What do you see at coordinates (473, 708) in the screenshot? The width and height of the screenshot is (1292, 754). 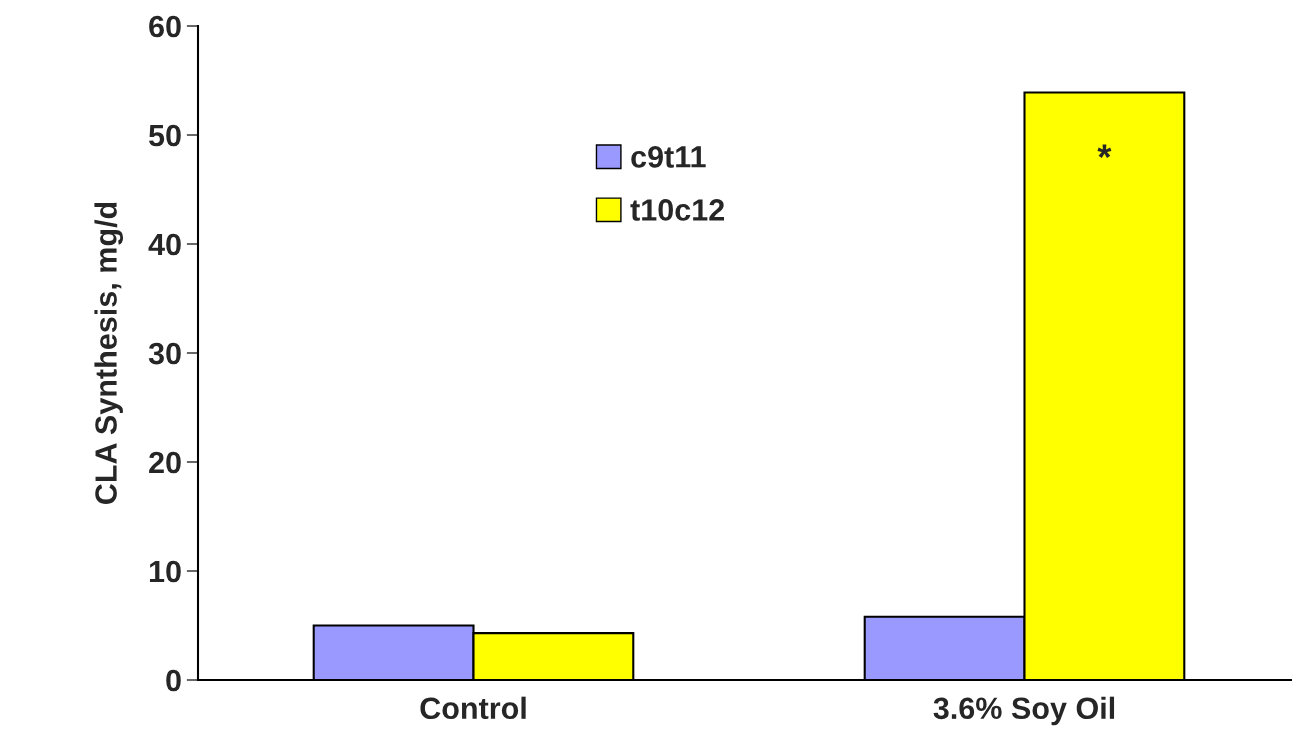 I see `x-tick-label: Control` at bounding box center [473, 708].